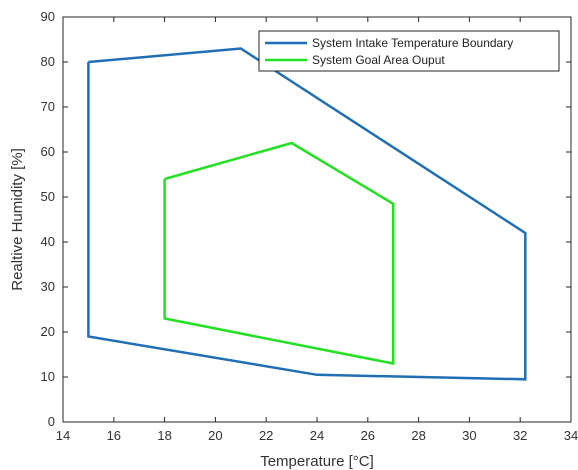  Describe the element at coordinates (51, 421) in the screenshot. I see `y-tick-label: 0` at that location.